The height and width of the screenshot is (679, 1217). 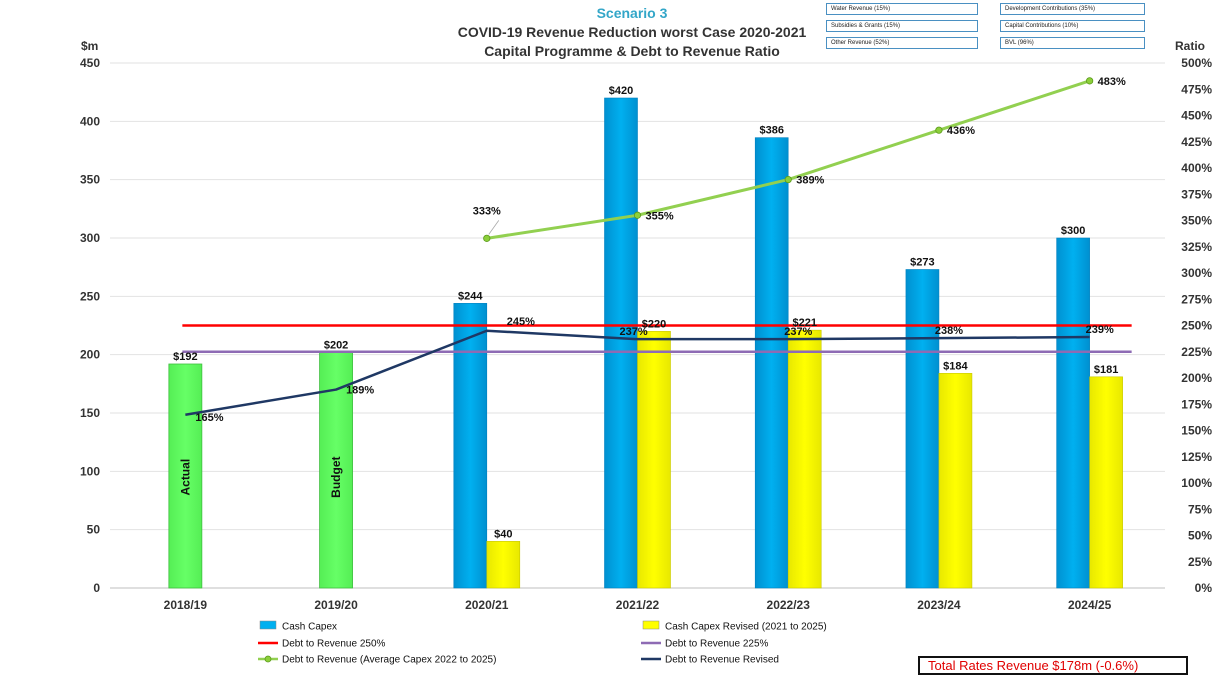 I want to click on y-right-tick-label: 150%, so click(x=1196, y=431).